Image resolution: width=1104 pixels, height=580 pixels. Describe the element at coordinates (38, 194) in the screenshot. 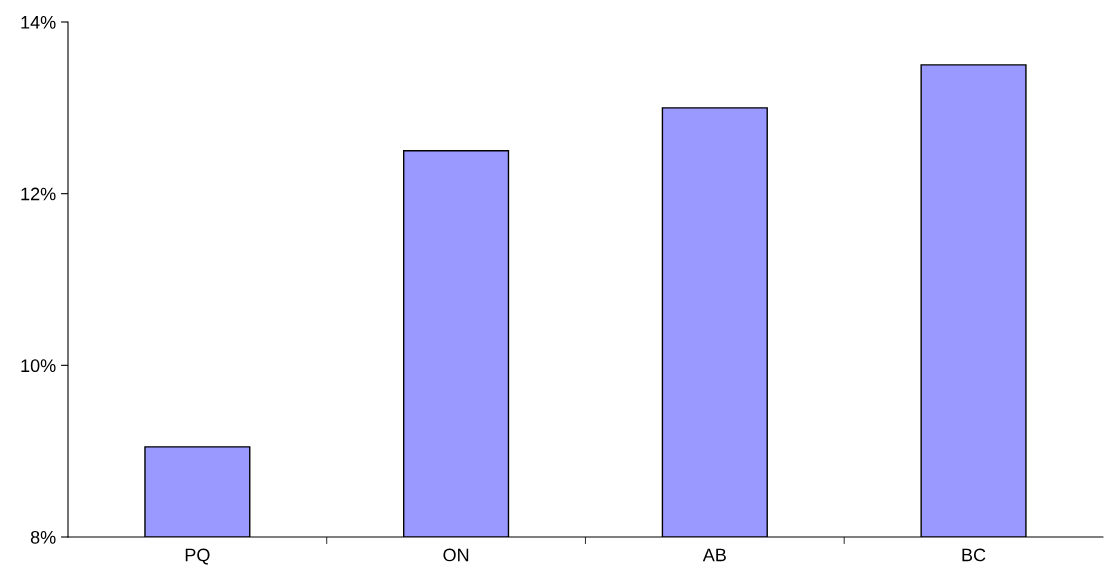

I see `y-tick-label: 12%` at that location.